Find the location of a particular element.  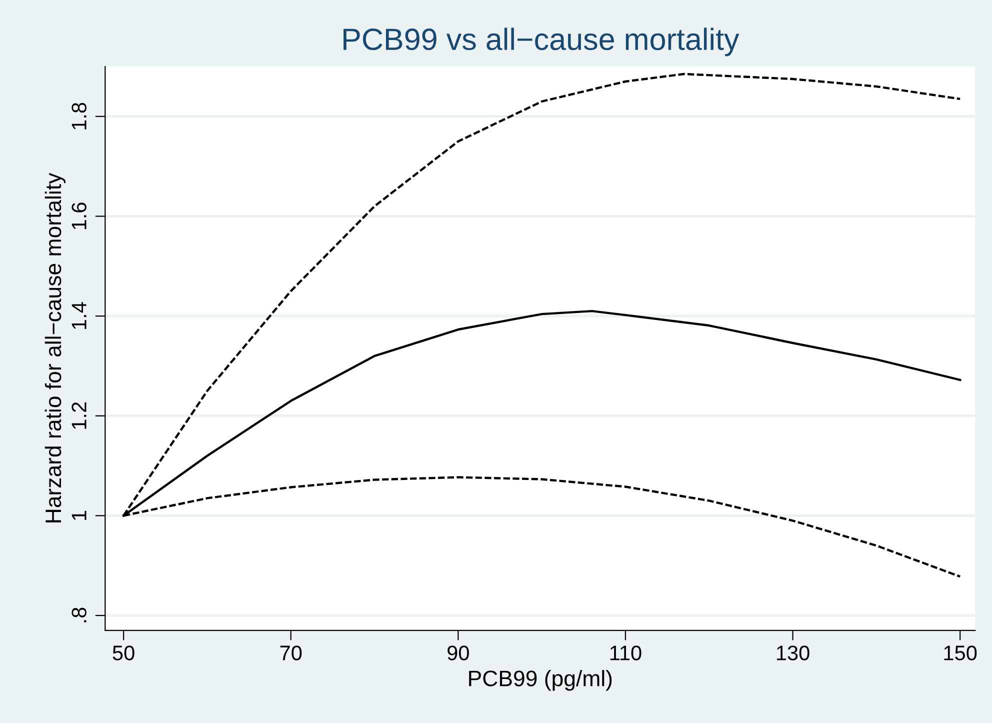

x-tick-label: 150 is located at coordinates (960, 653).